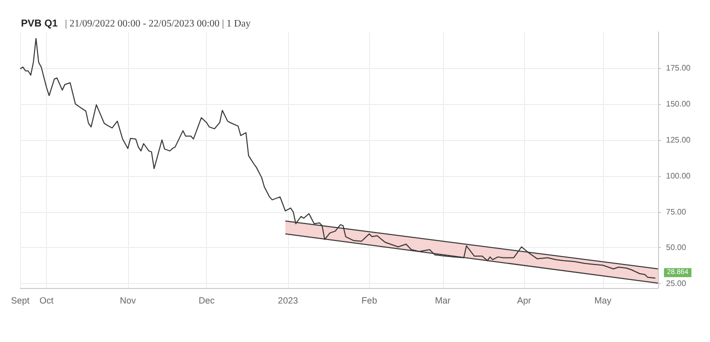 The height and width of the screenshot is (342, 710). Describe the element at coordinates (679, 175) in the screenshot. I see `y-tick-label: 100.00` at that location.